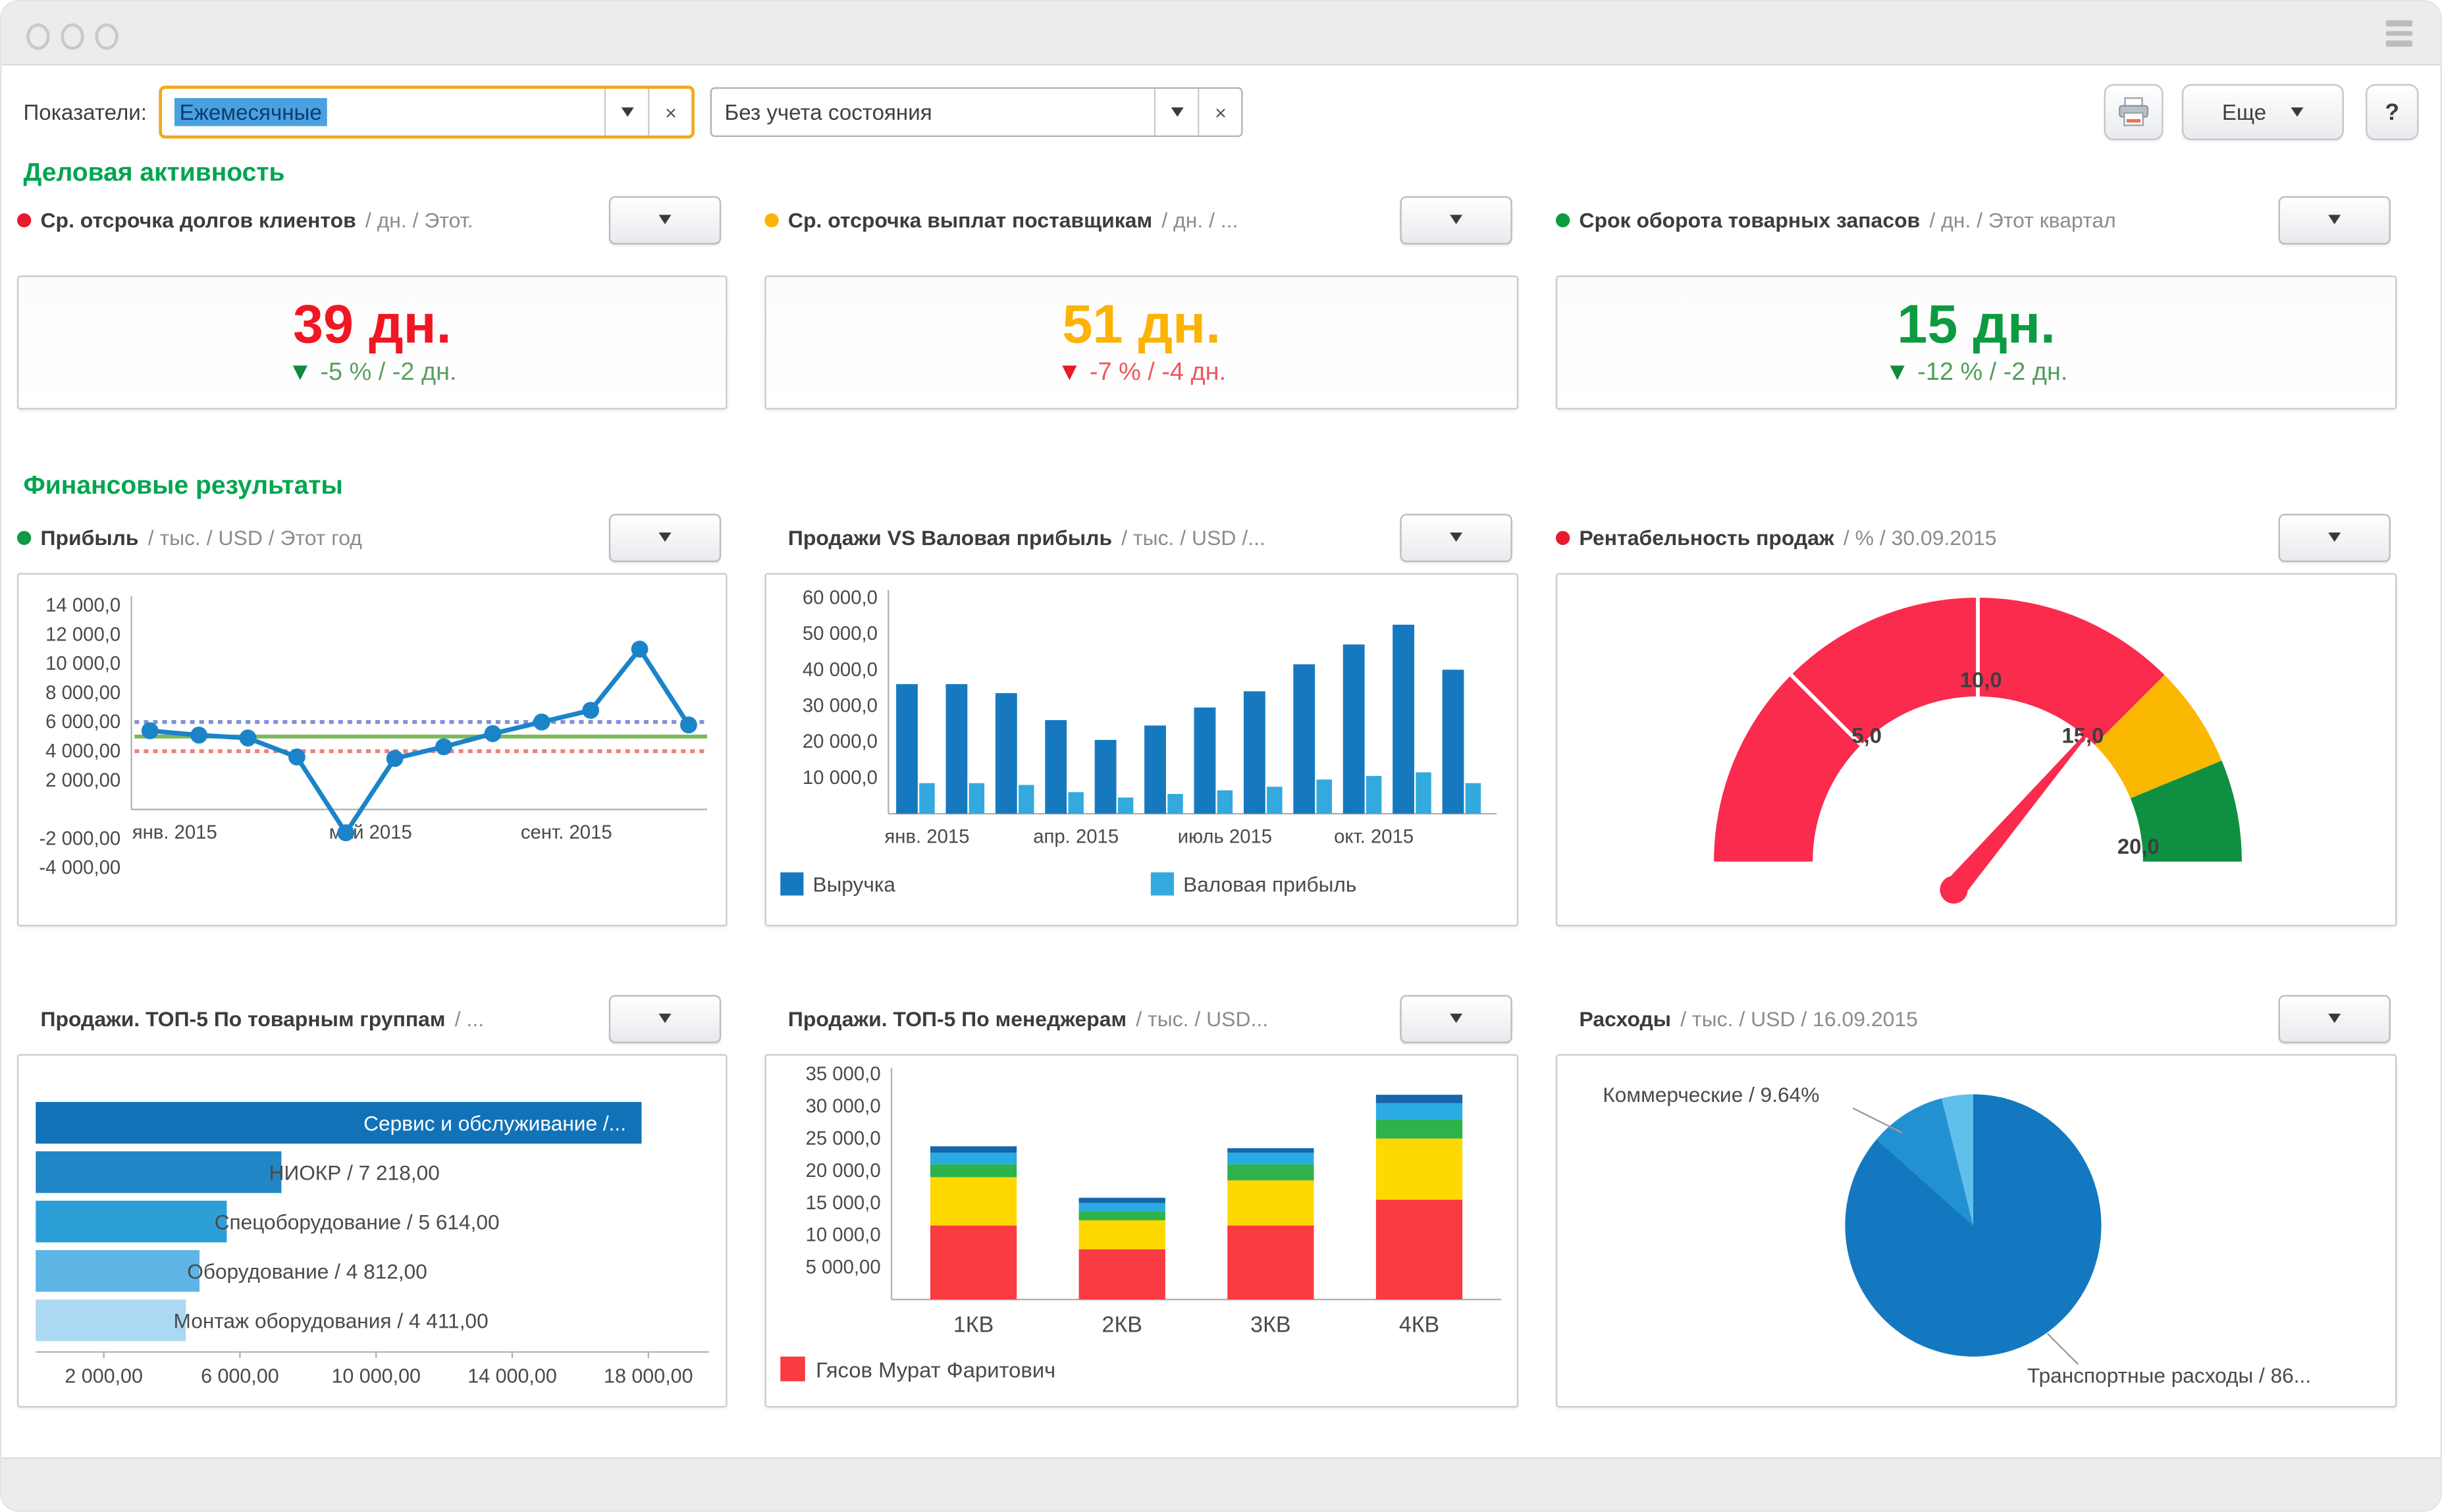  I want to click on section-title-business: Деловая активность, so click(154, 173).